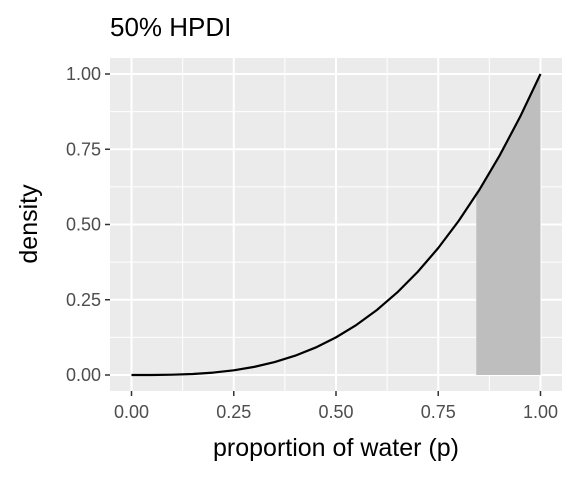 This screenshot has height=480, width=576. Describe the element at coordinates (335, 412) in the screenshot. I see `x-tick-label: 0.50` at that location.